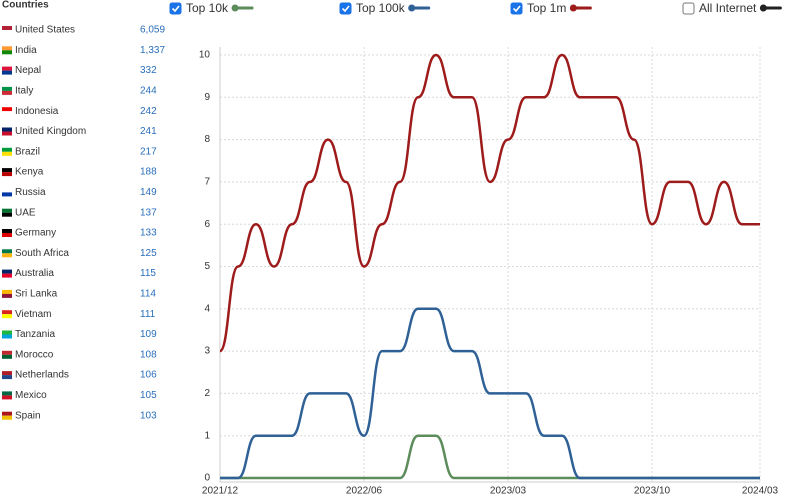 The height and width of the screenshot is (498, 800). What do you see at coordinates (148, 233) in the screenshot?
I see `country-value: 133` at bounding box center [148, 233].